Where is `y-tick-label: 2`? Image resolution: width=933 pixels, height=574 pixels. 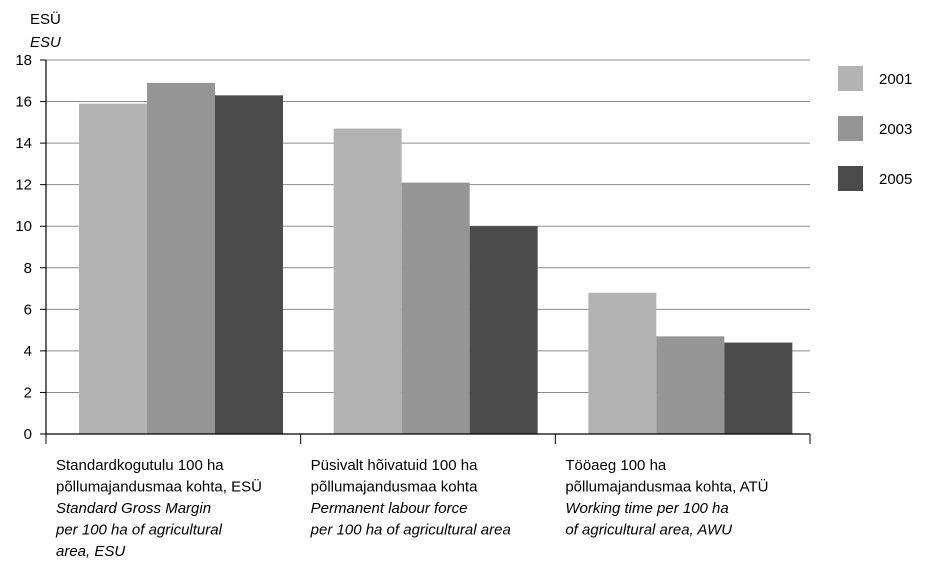 y-tick-label: 2 is located at coordinates (28, 392).